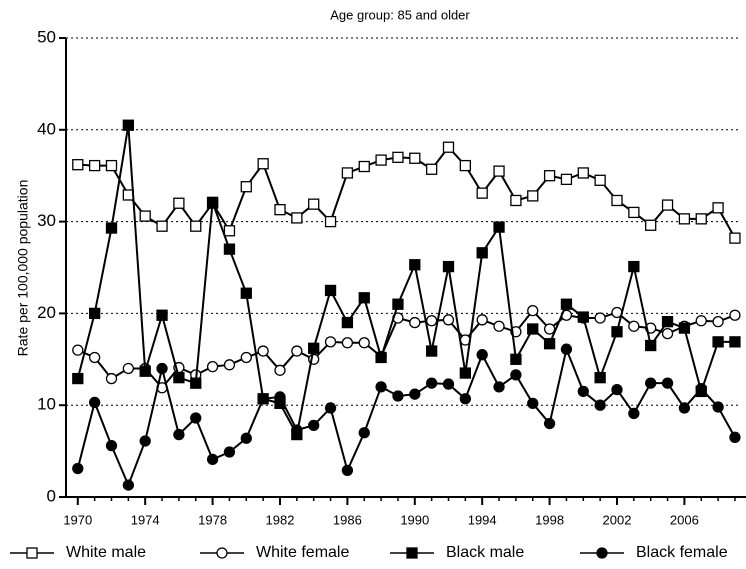 Image resolution: width=746 pixels, height=569 pixels. Describe the element at coordinates (23, 268) in the screenshot. I see `y-axis-label: Rate per 100,000 population` at that location.